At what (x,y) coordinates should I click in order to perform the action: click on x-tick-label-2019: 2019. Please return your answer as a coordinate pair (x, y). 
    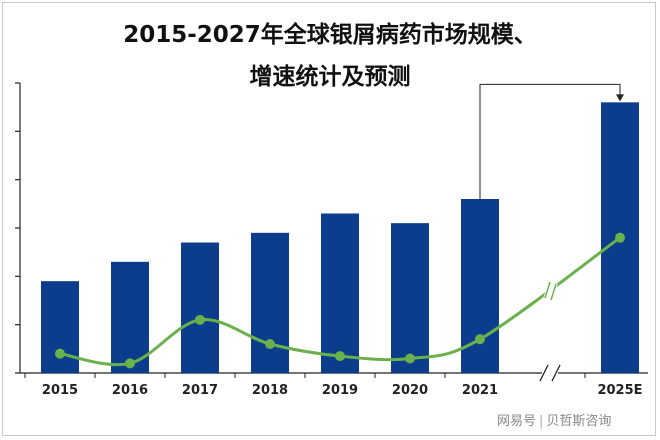
    Looking at the image, I should click on (340, 390).